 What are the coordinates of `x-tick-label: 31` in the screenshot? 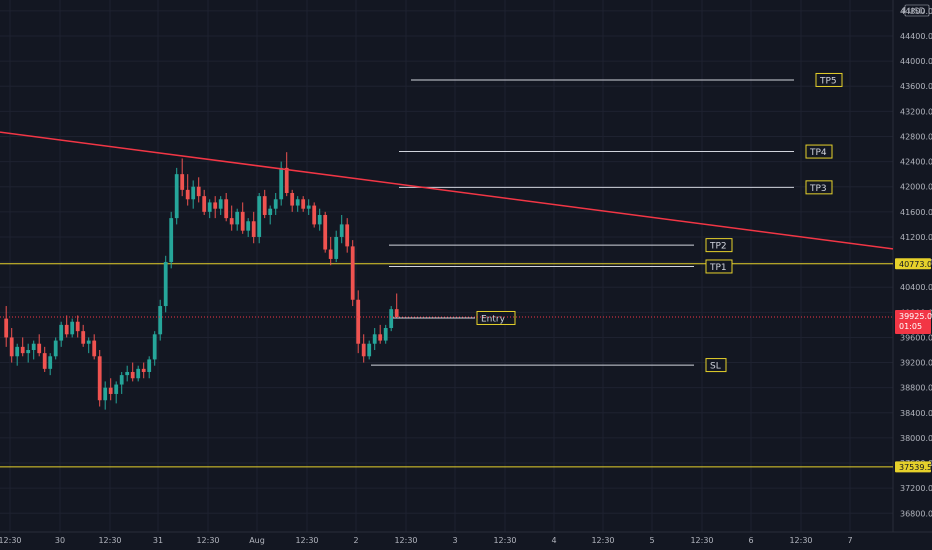 It's located at (158, 540).